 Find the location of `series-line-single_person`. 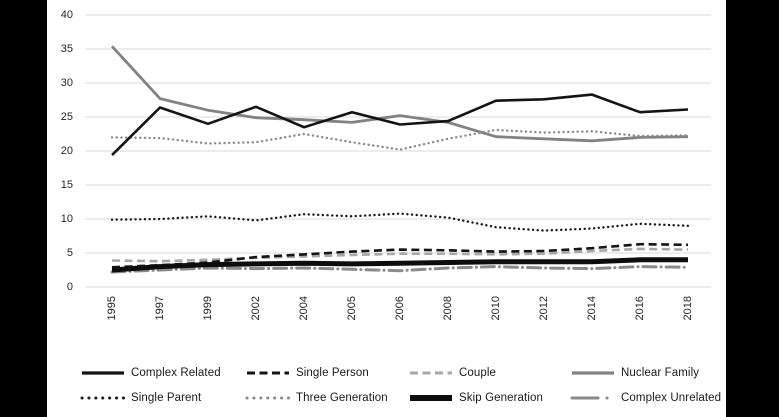

series-line-single_person is located at coordinates (400, 255).